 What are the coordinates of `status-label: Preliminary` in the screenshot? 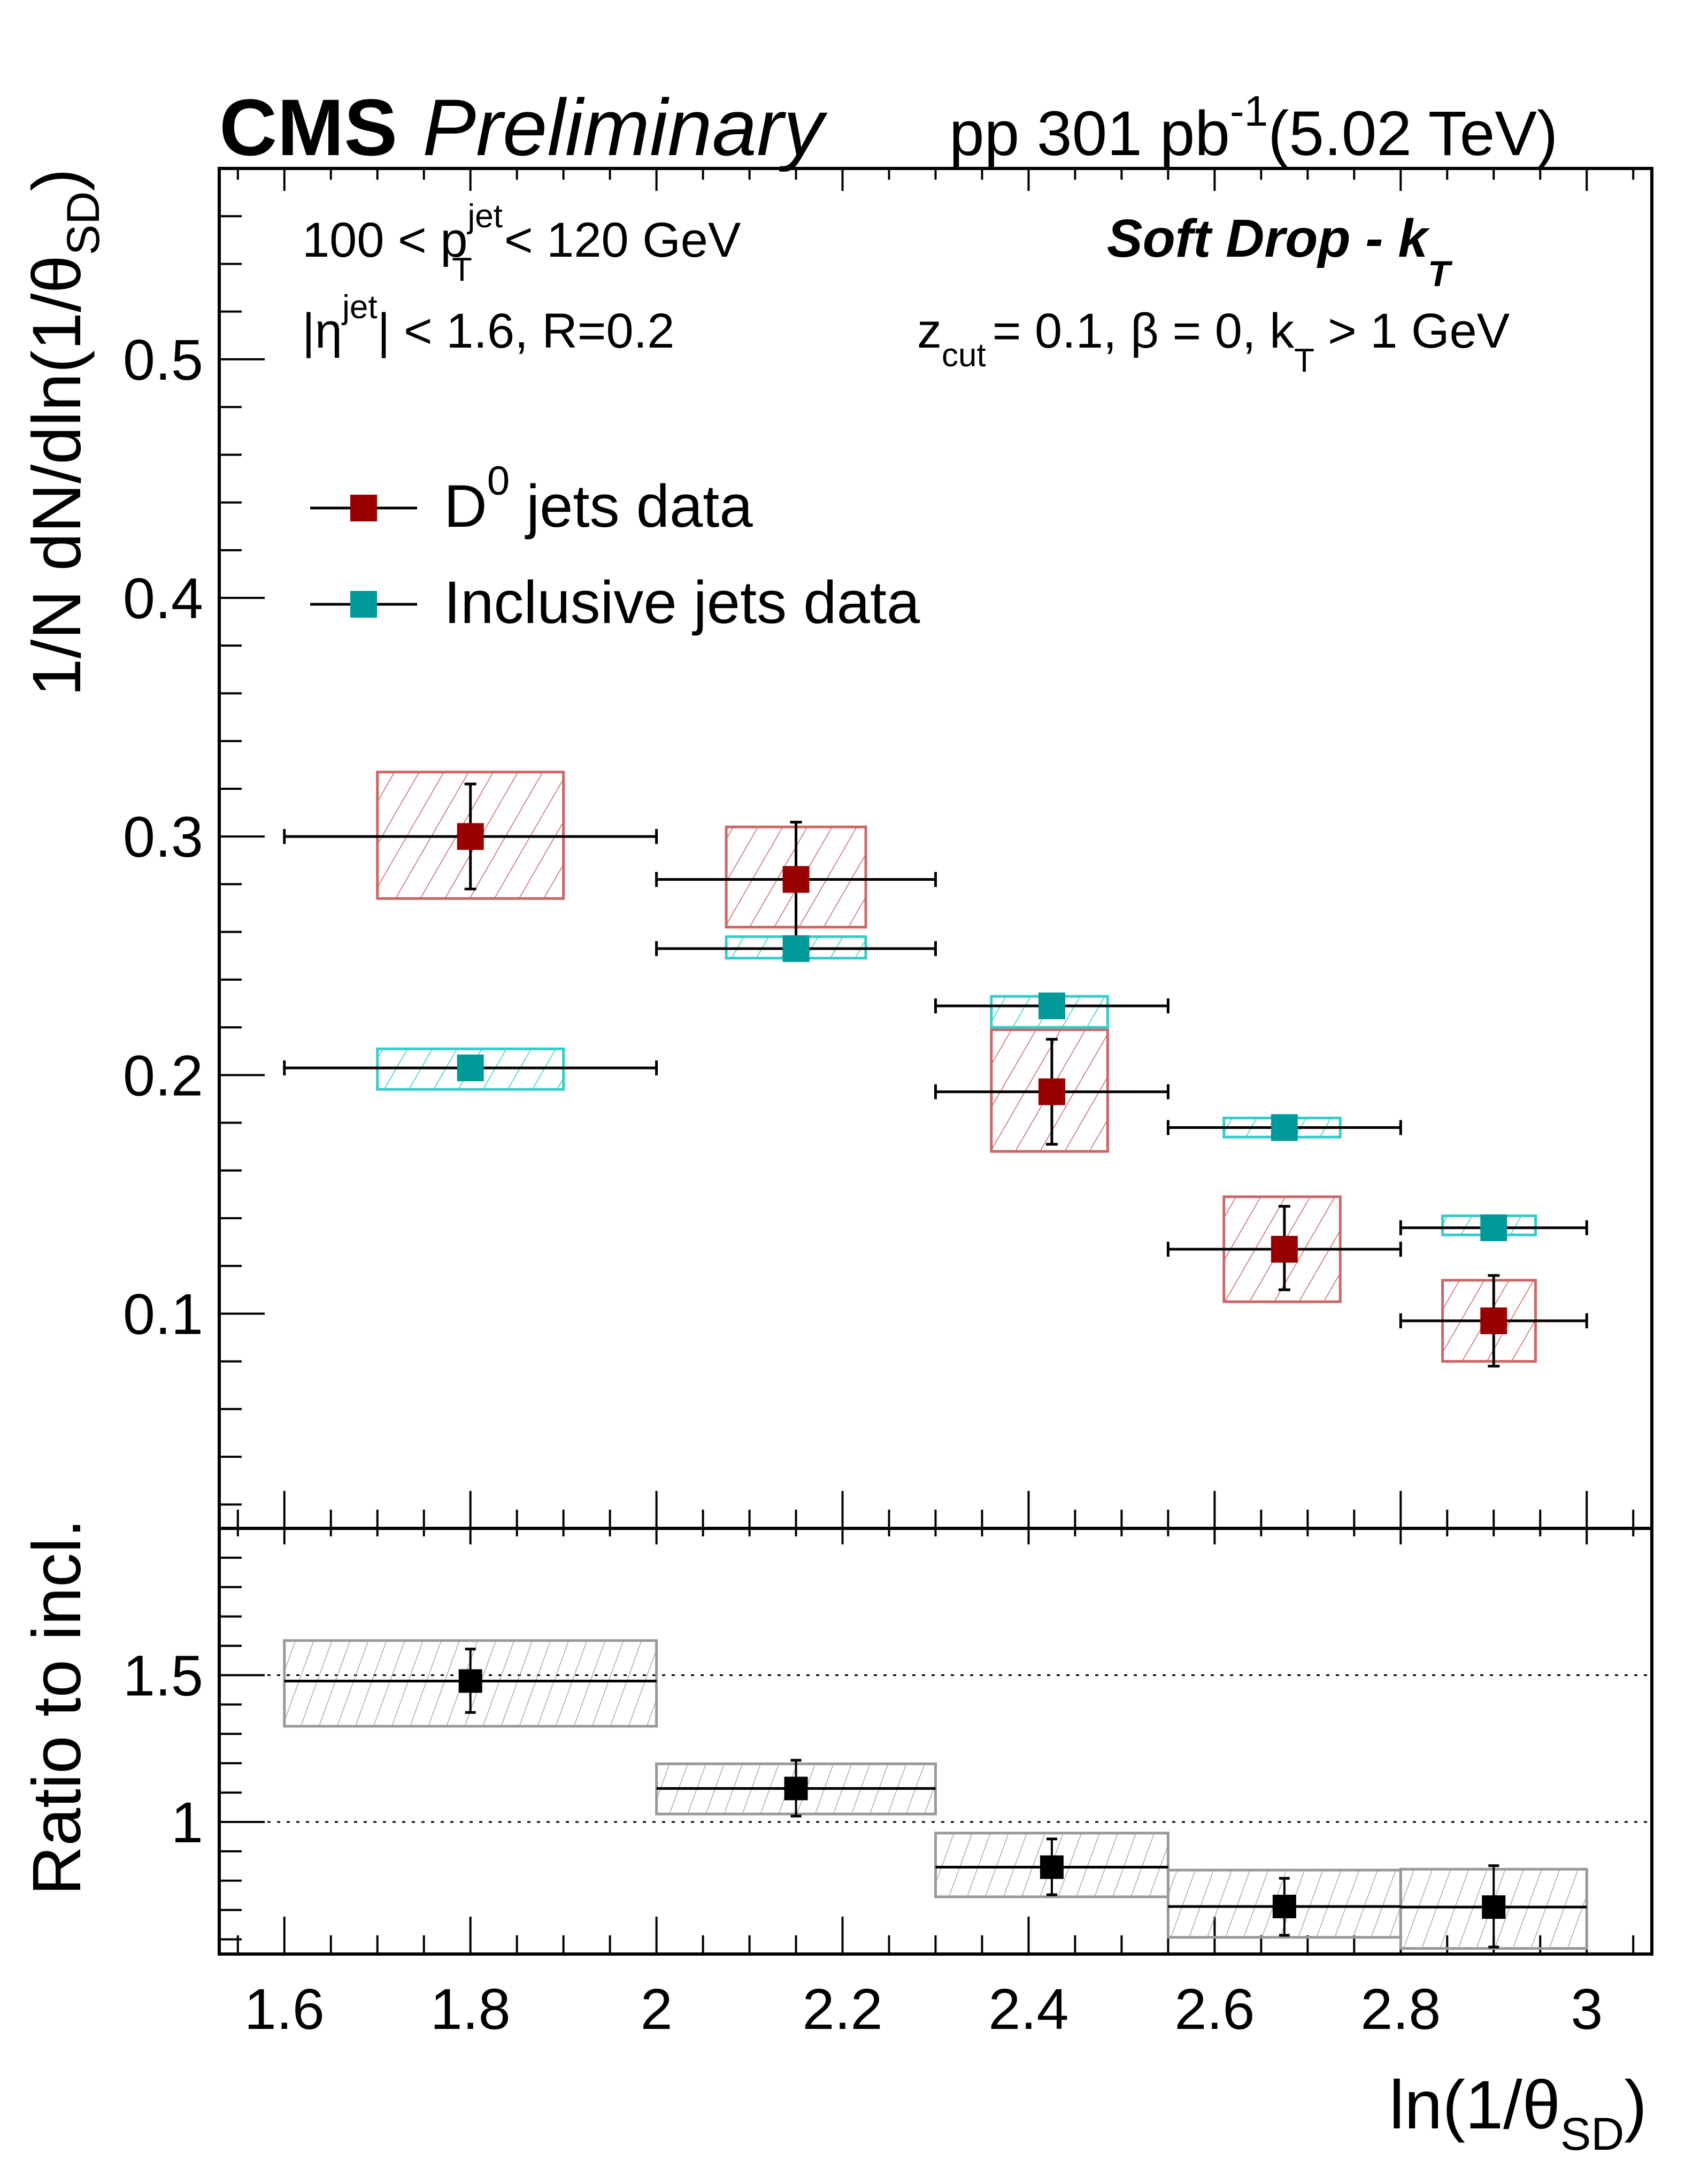 It's located at (625, 127).